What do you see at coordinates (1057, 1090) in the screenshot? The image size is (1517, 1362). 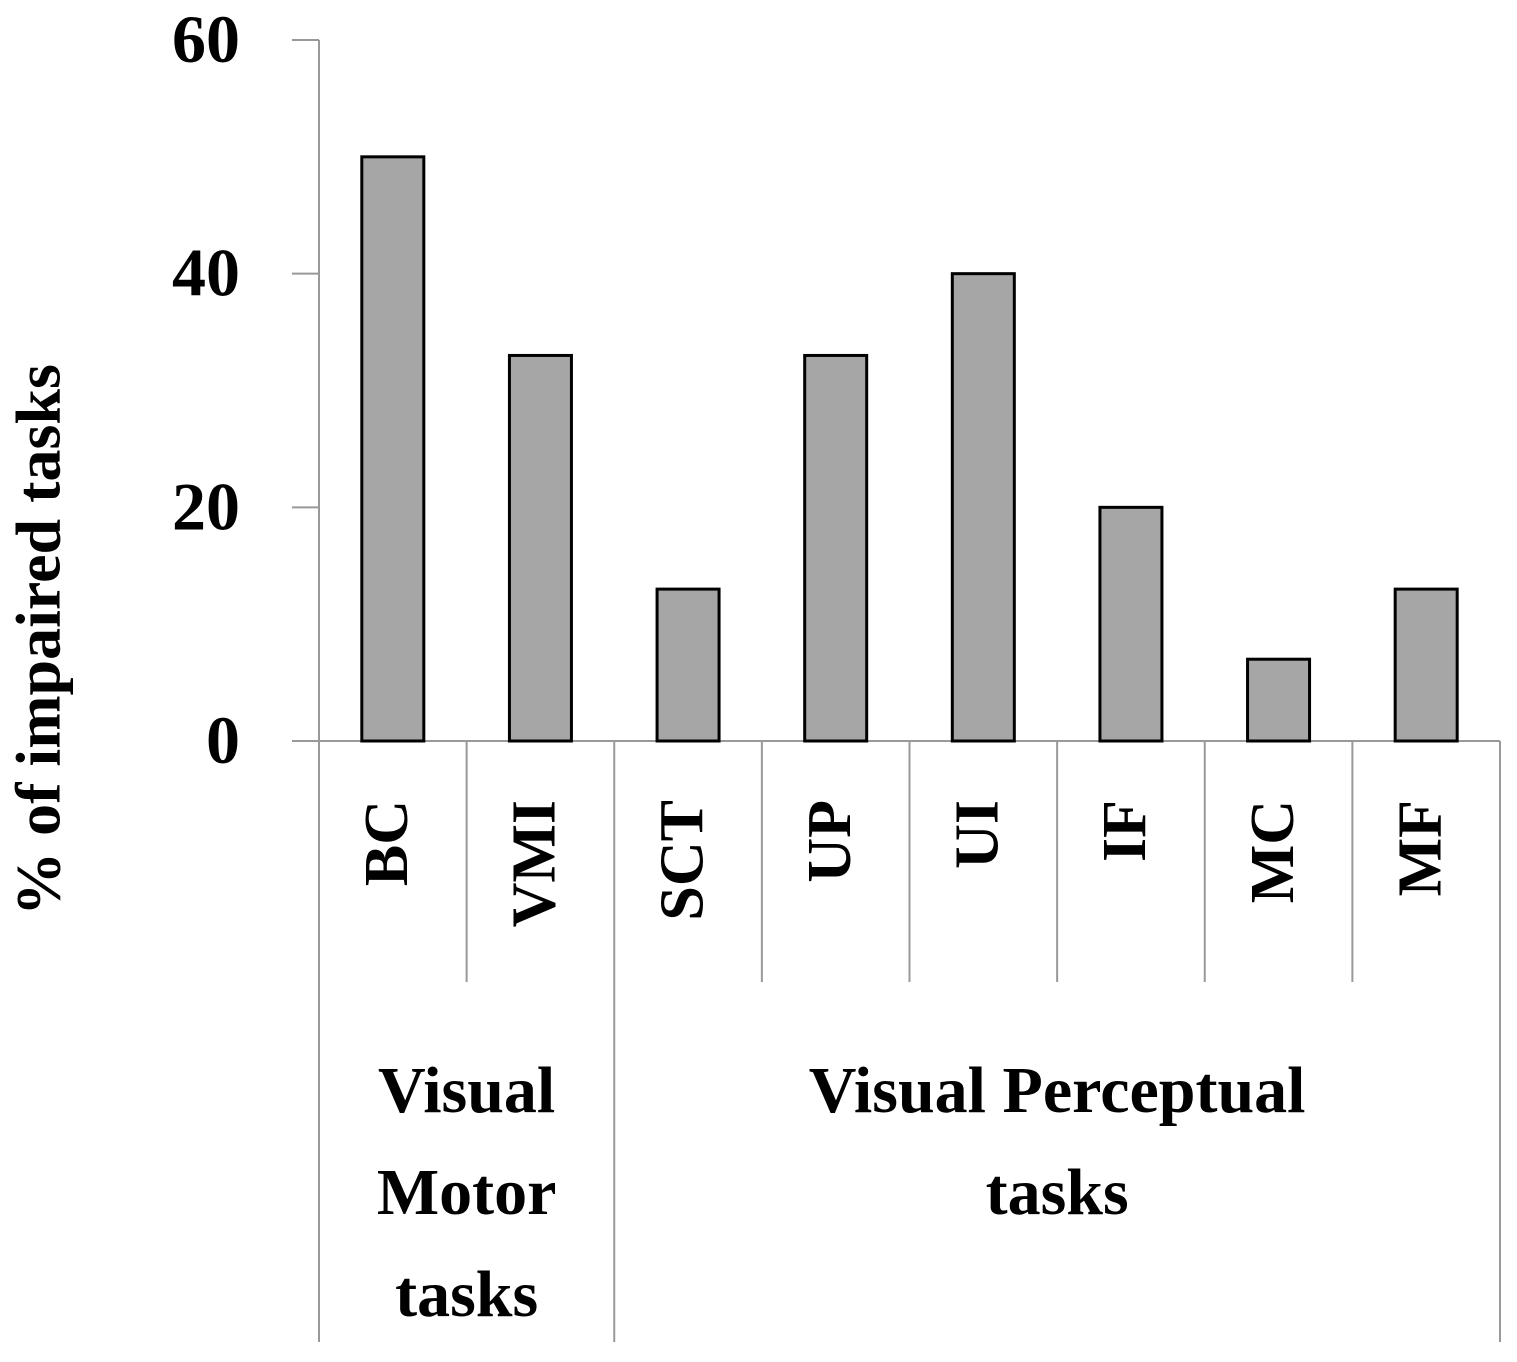 I see `group-label: Visual Perceptual` at bounding box center [1057, 1090].